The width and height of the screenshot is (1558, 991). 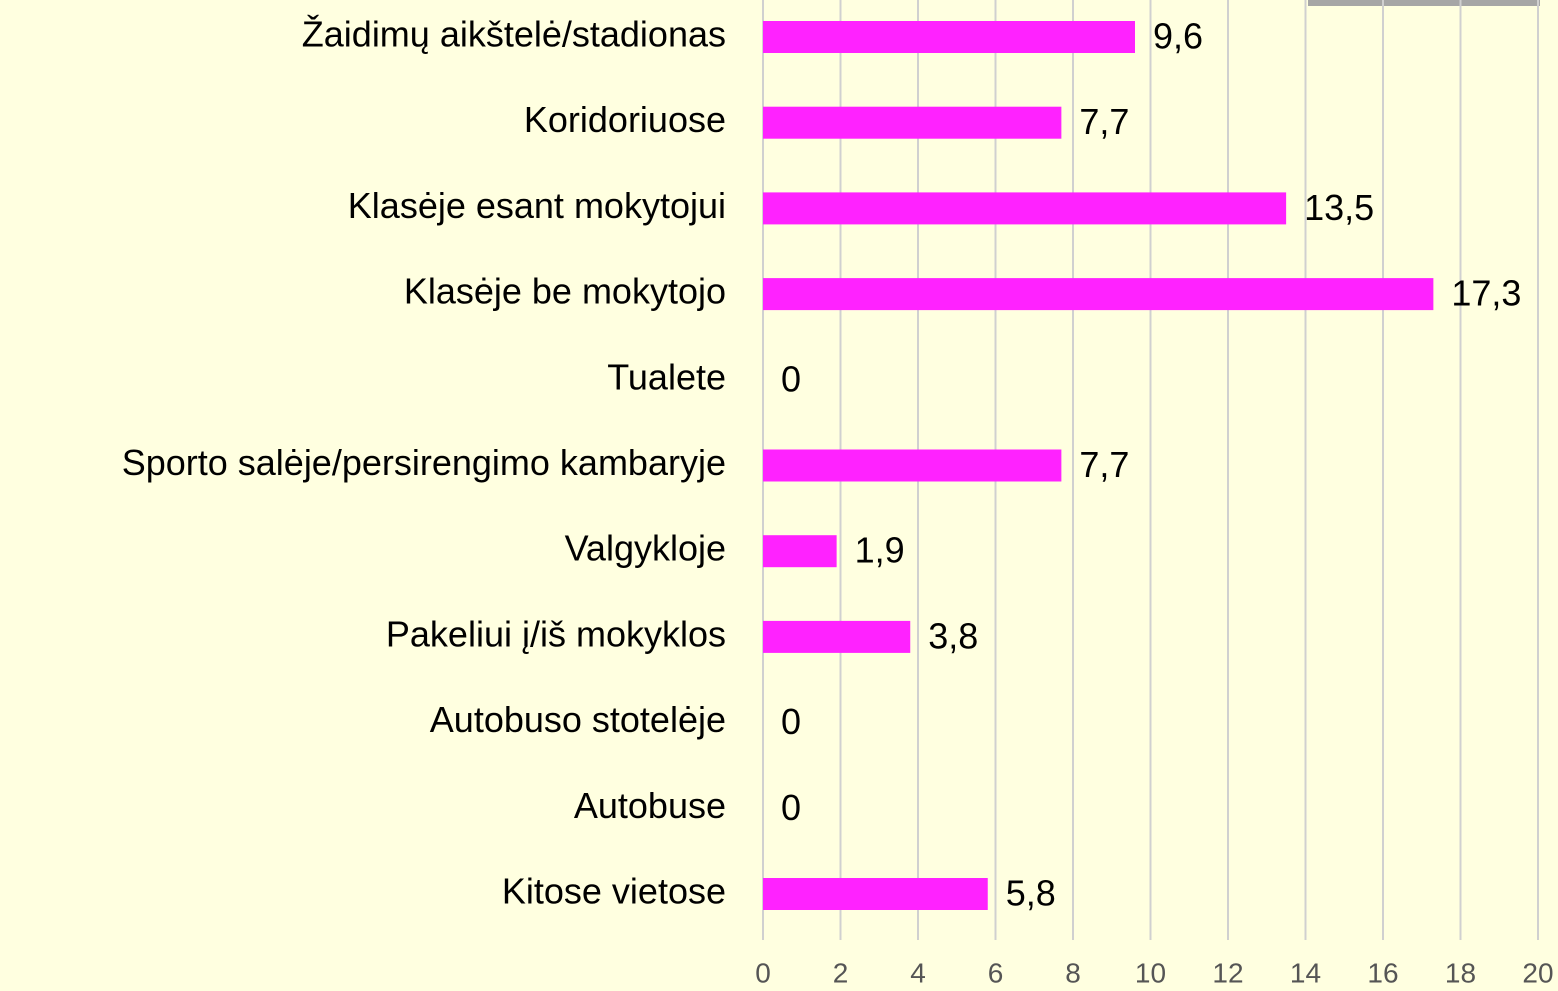 I want to click on y-tick-label: Klasėje esant mokytojui, so click(x=537, y=205).